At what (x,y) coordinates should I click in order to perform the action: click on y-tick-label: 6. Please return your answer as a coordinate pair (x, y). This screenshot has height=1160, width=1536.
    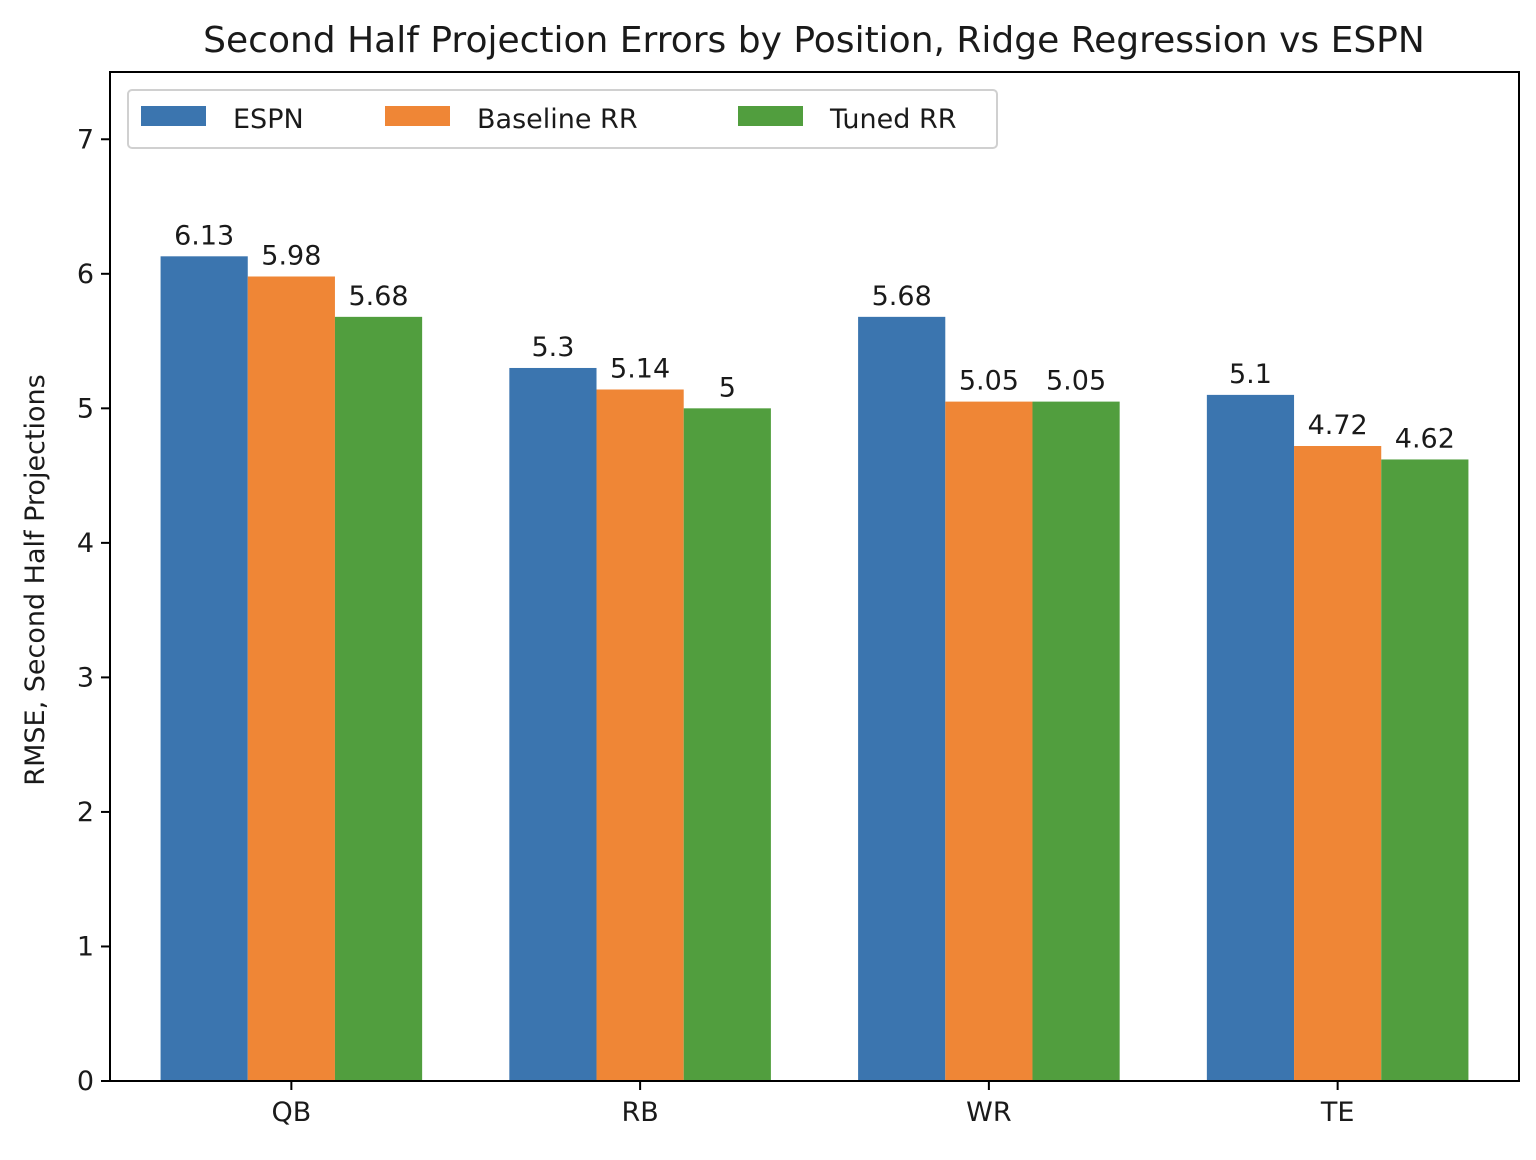
    Looking at the image, I should click on (85, 274).